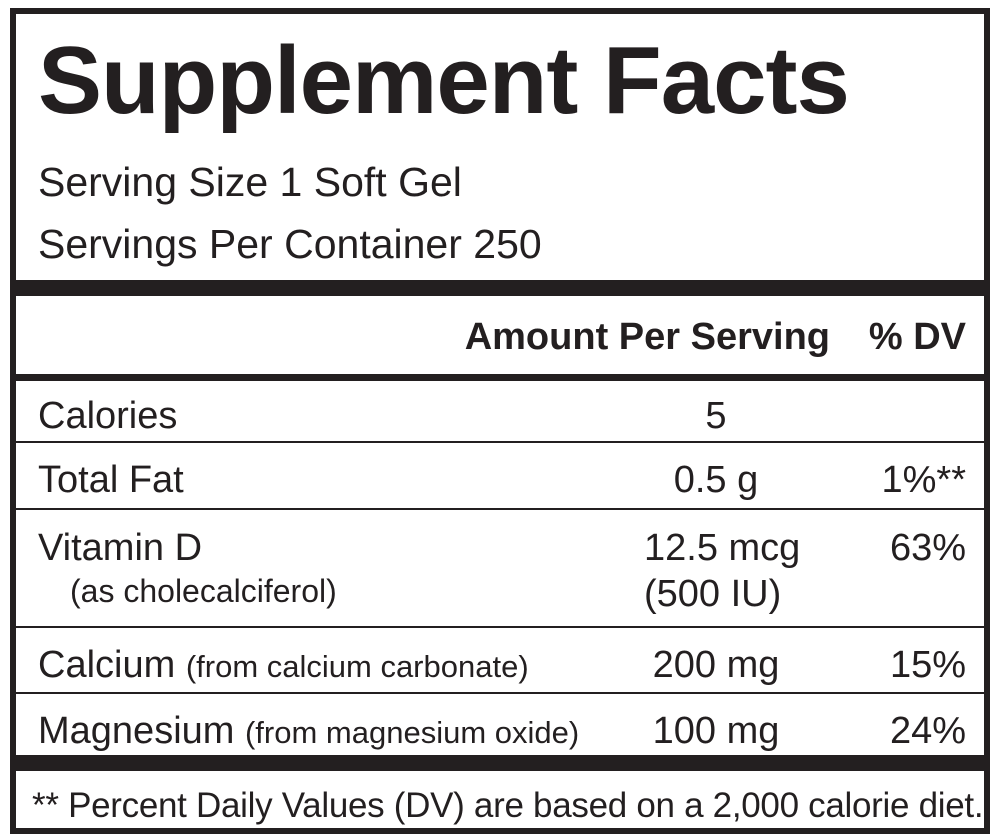 The image size is (1000, 840). Describe the element at coordinates (722, 548) in the screenshot. I see `row-amount-vitamin-d: 12.5 mcg` at that location.